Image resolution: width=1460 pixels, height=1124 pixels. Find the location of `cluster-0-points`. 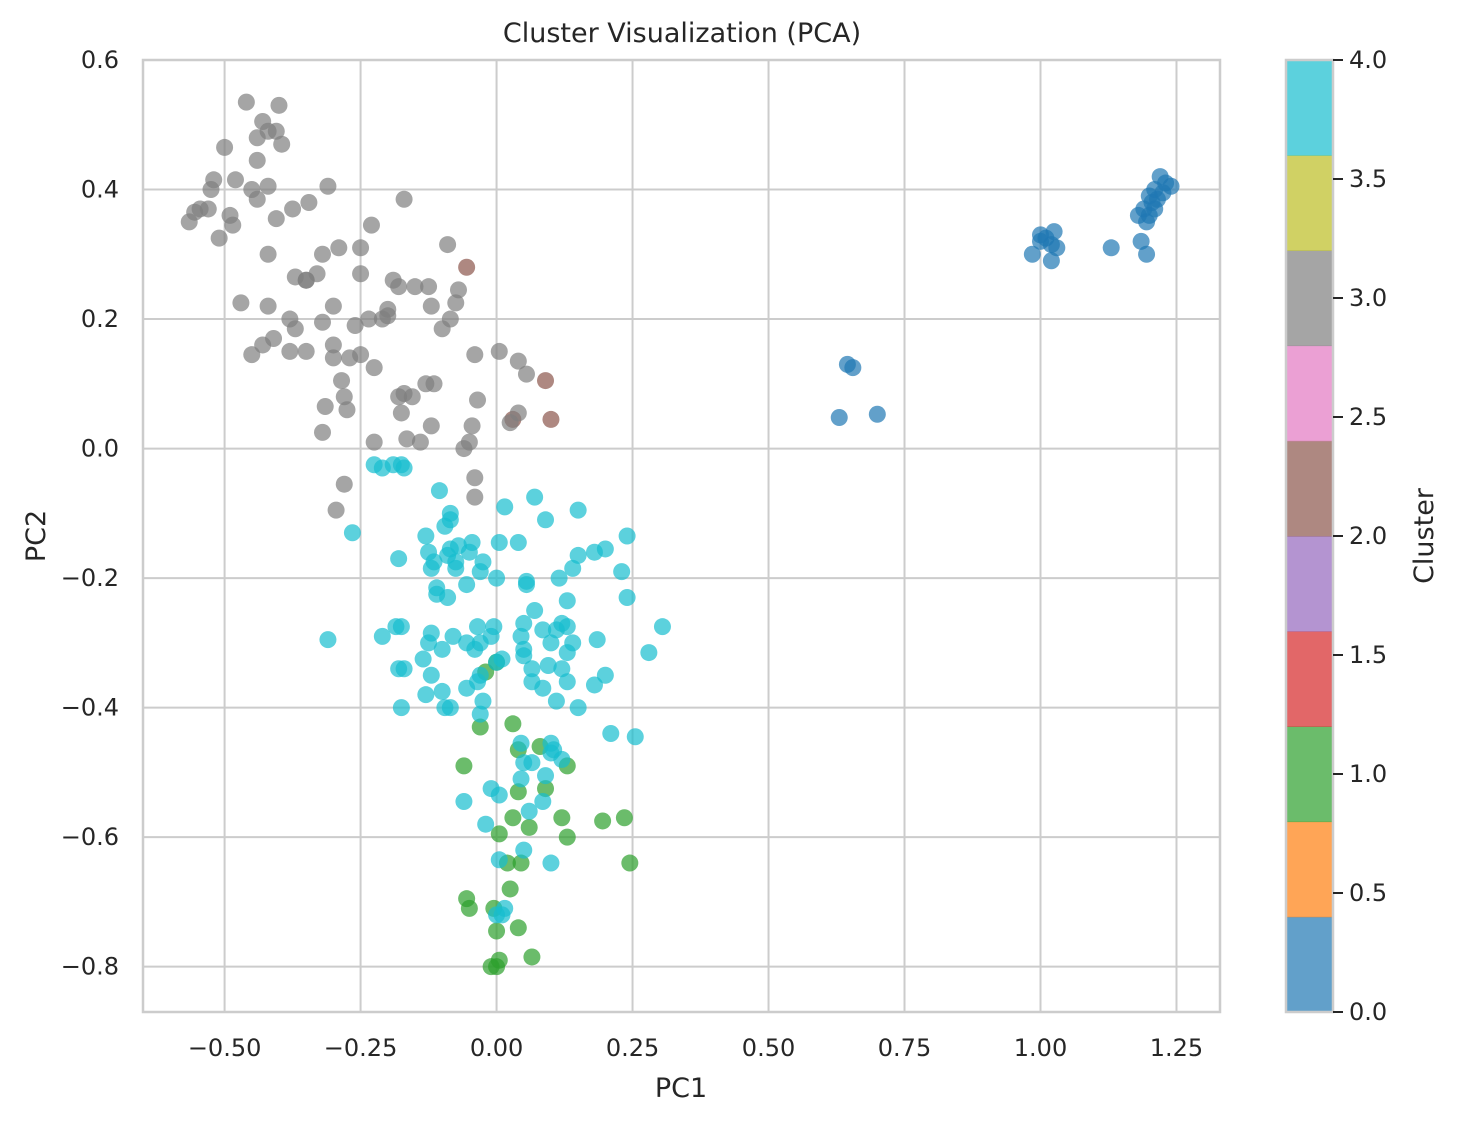

cluster-0-points is located at coordinates (1005, 297).